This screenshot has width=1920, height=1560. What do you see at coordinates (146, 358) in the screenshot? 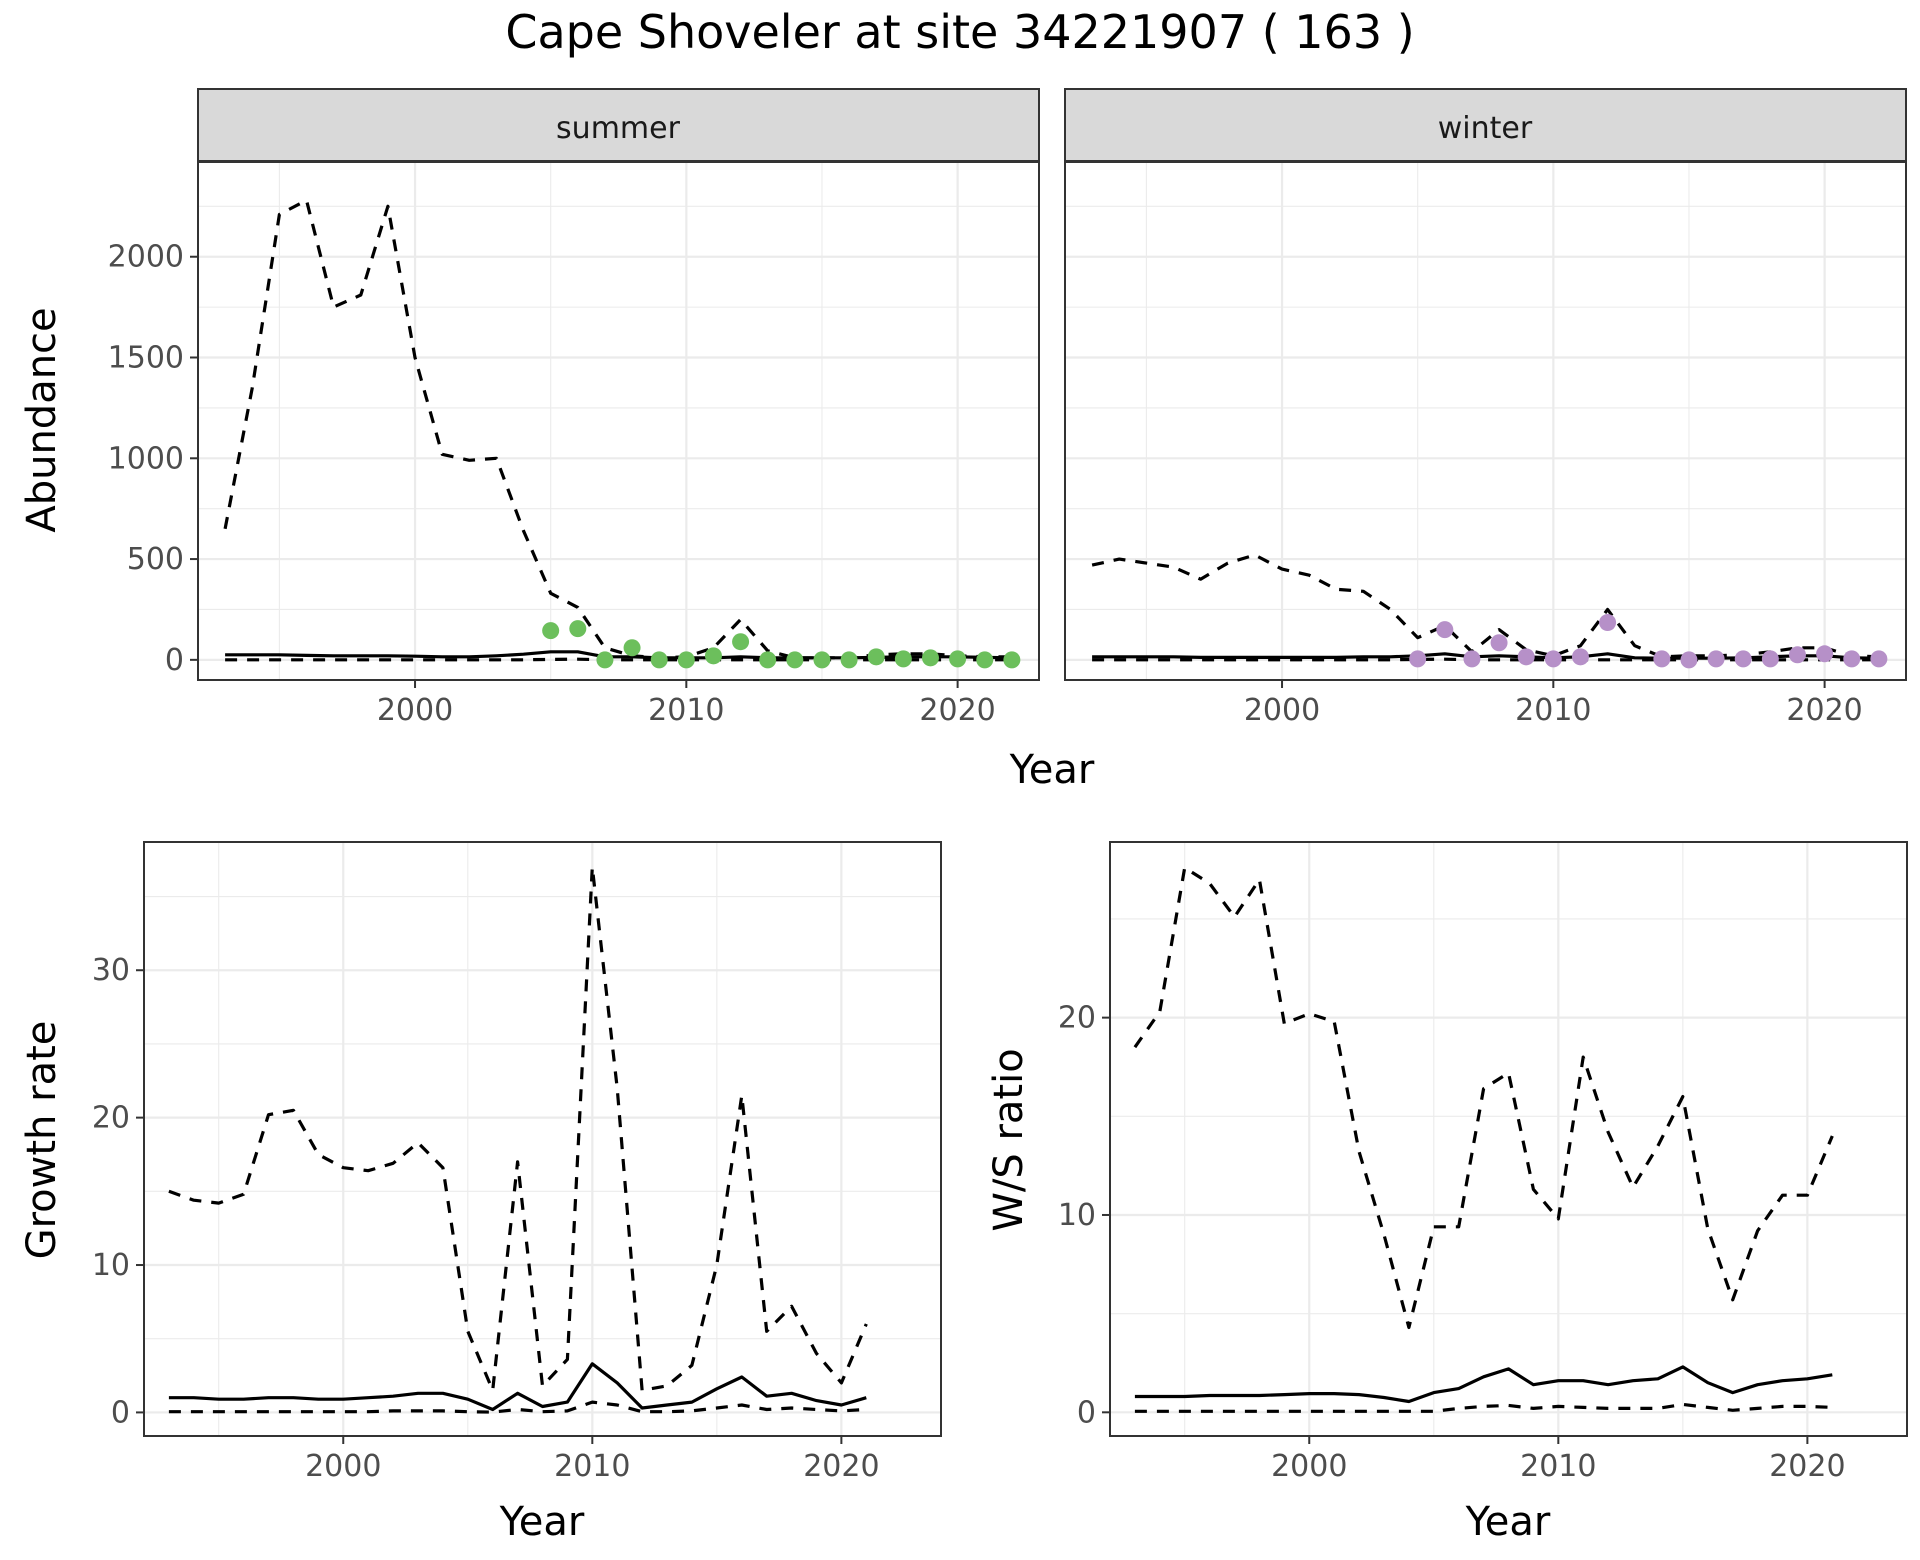
I see `y-tick-label: 1500` at bounding box center [146, 358].